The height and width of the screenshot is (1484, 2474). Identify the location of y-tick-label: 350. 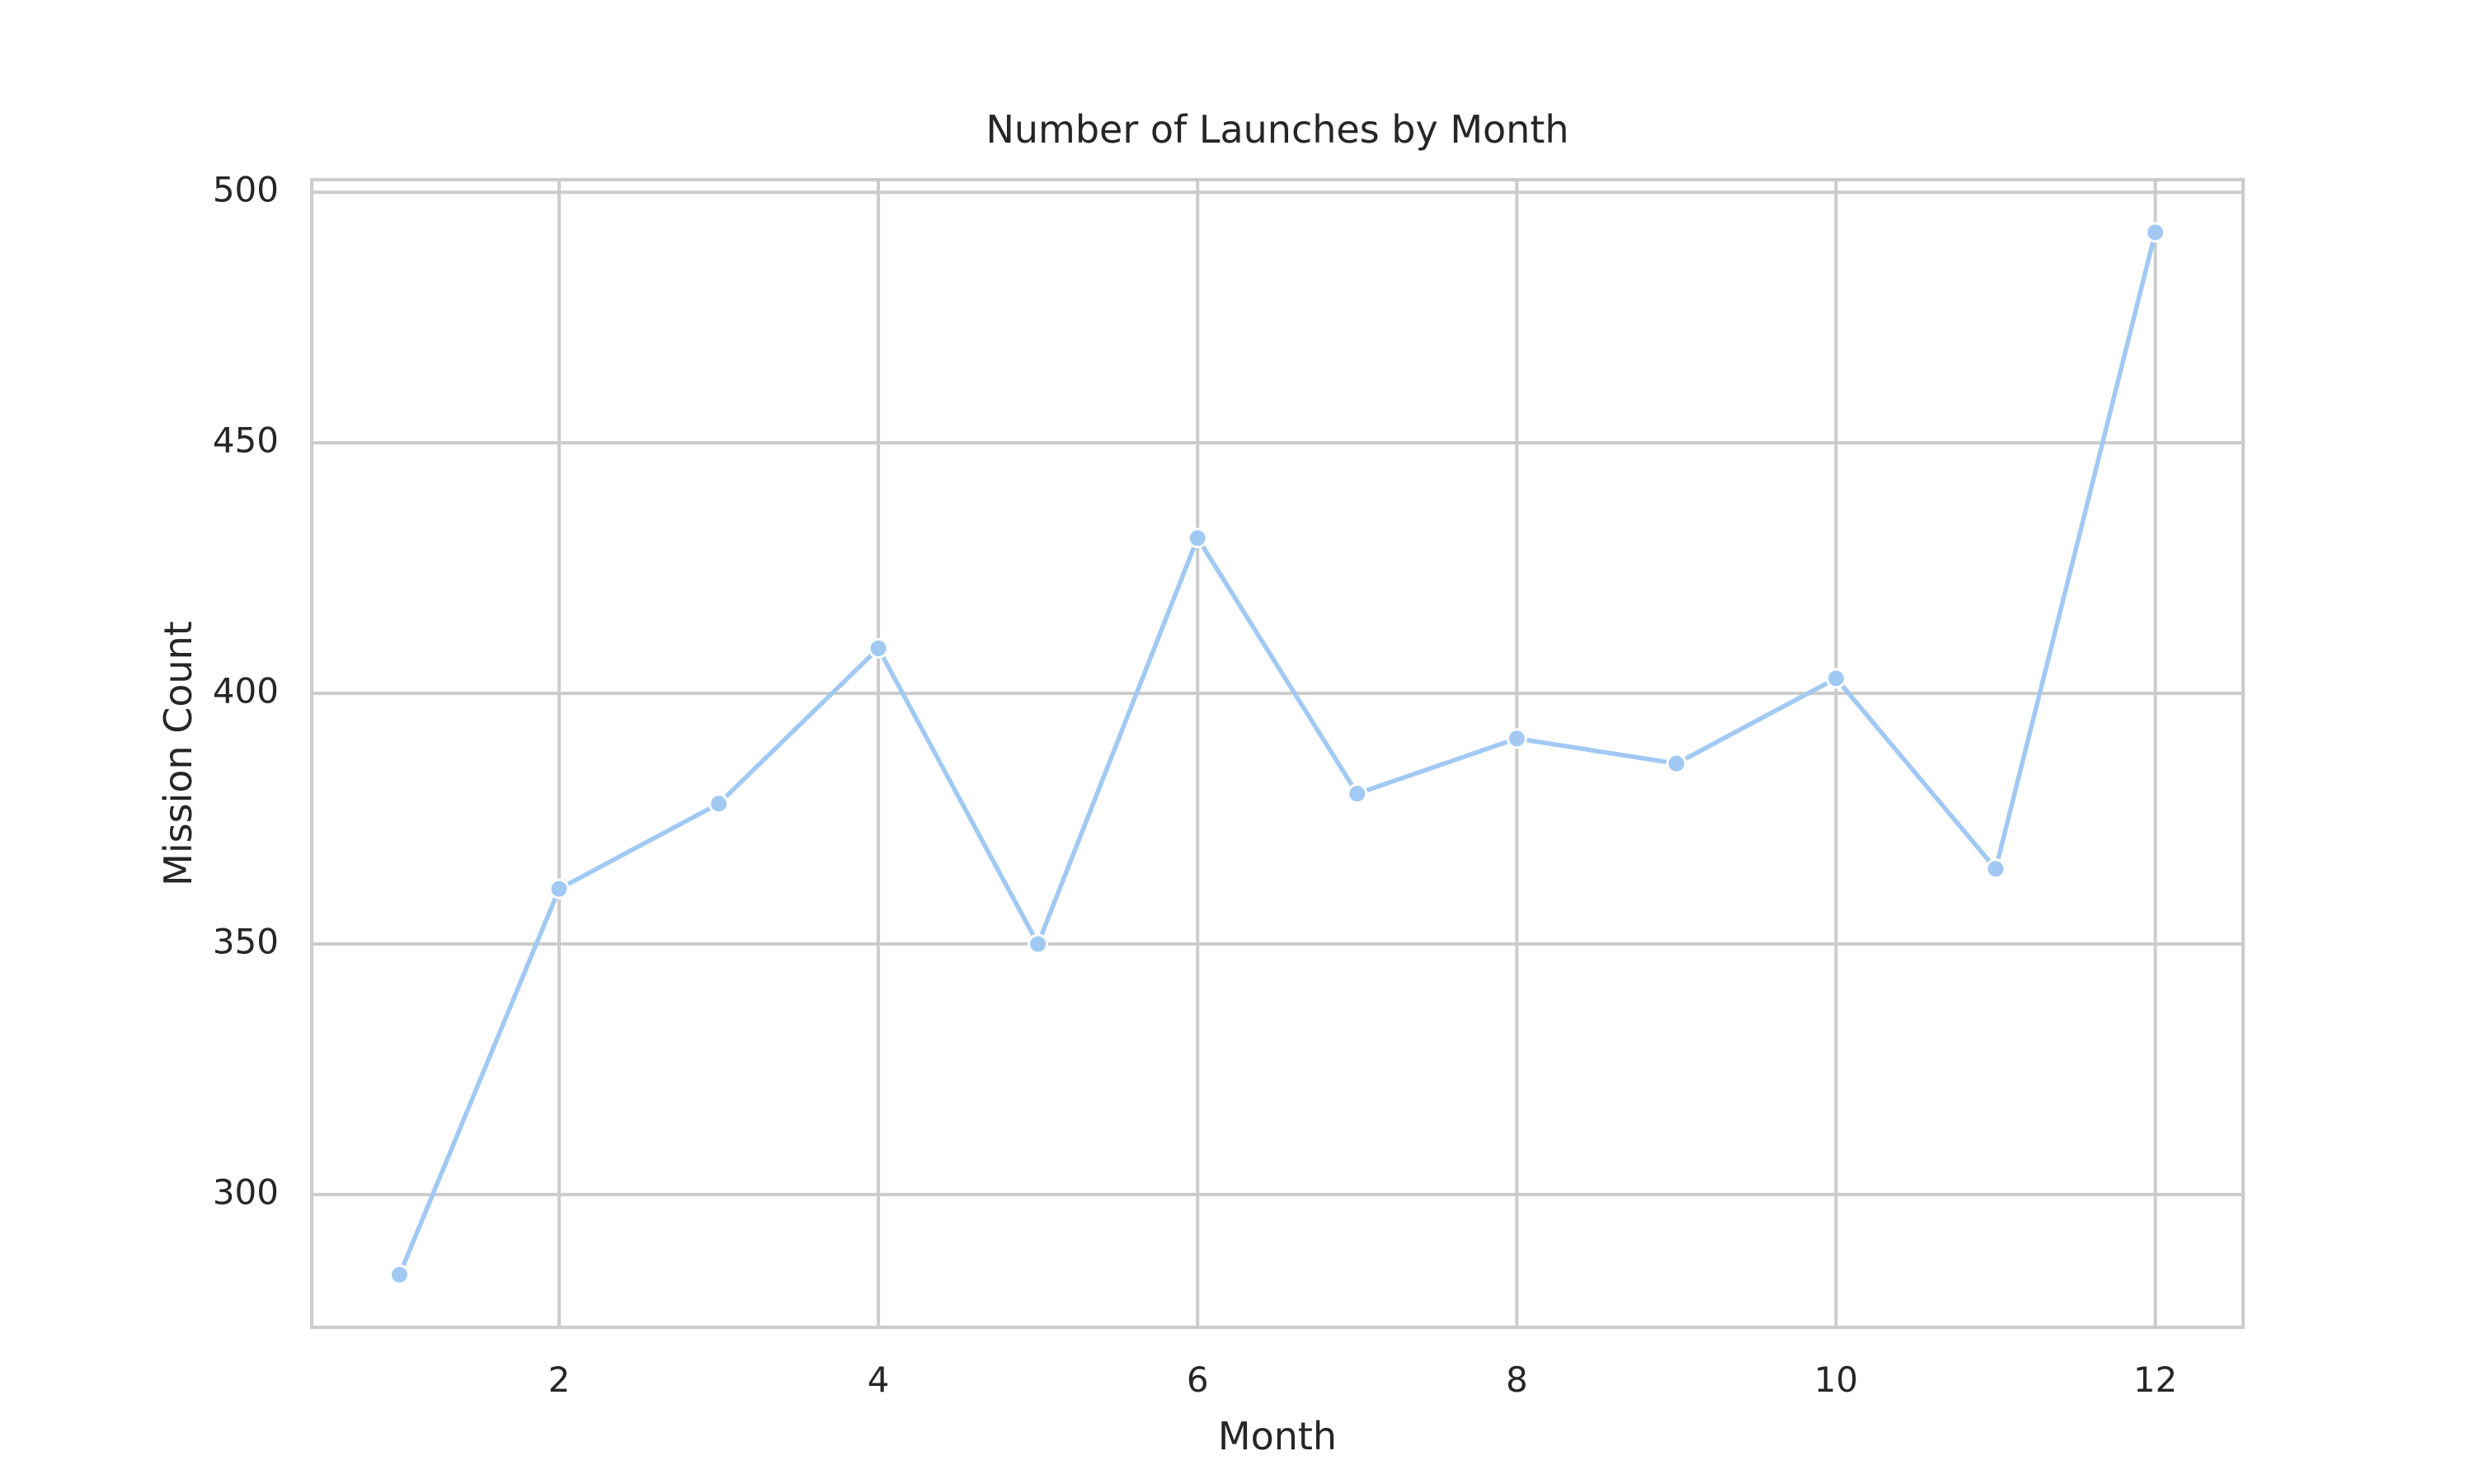
(246, 941).